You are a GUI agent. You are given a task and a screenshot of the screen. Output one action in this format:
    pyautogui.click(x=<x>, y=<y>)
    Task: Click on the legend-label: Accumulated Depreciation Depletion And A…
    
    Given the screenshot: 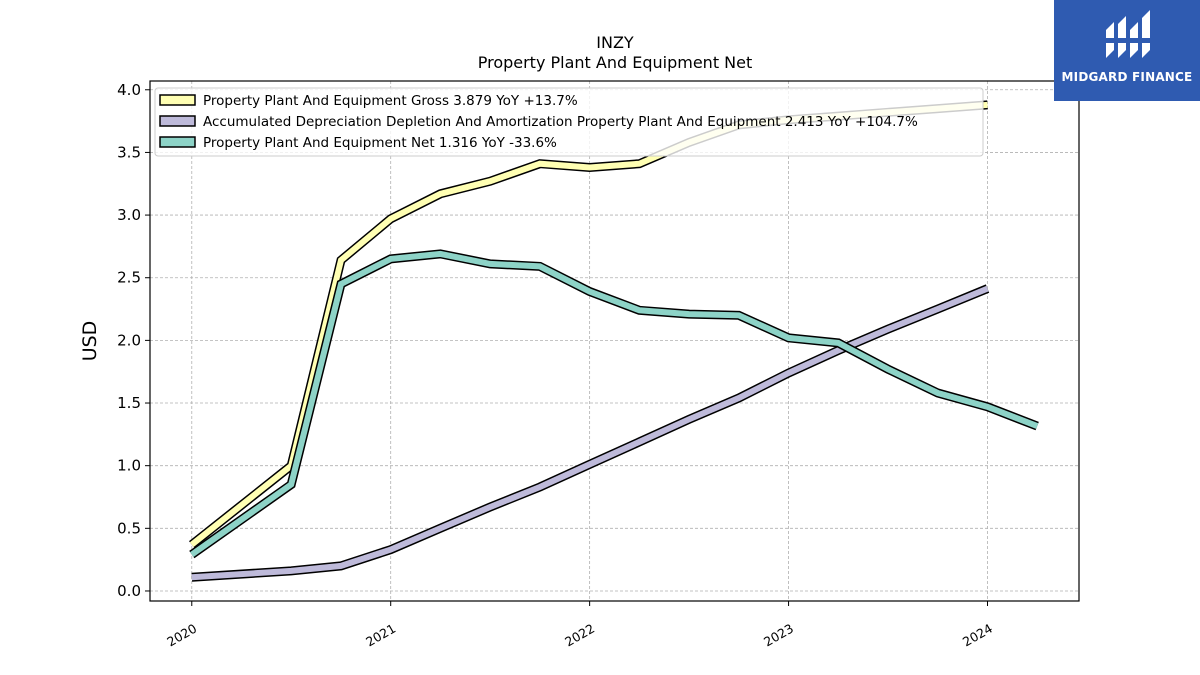 What is the action you would take?
    pyautogui.click(x=560, y=122)
    